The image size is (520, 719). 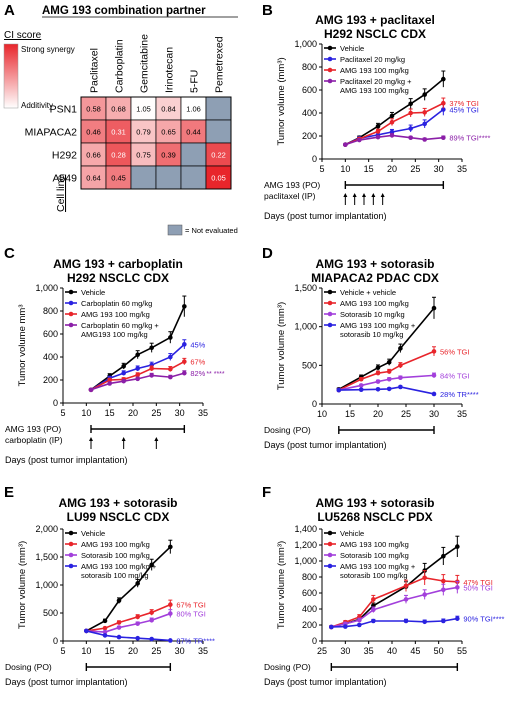 What do you see at coordinates (314, 159) in the screenshot?
I see `panel-b-y-tick-label: 0` at bounding box center [314, 159].